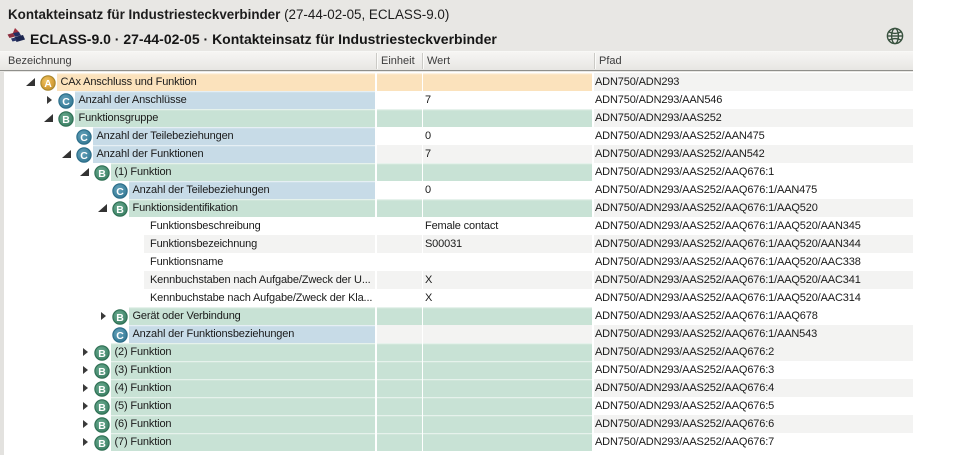 The width and height of the screenshot is (955, 455). Describe the element at coordinates (48, 84) in the screenshot. I see `svg-text: A` at that location.